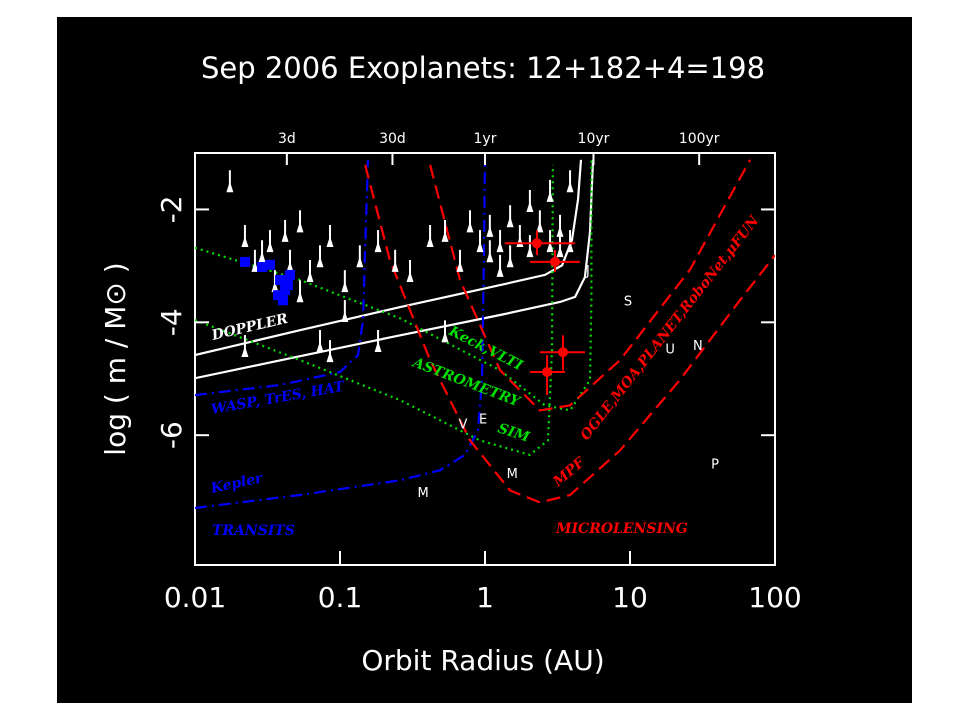 The width and height of the screenshot is (960, 720). I want to click on x-tick-label: 0.1, so click(340, 597).